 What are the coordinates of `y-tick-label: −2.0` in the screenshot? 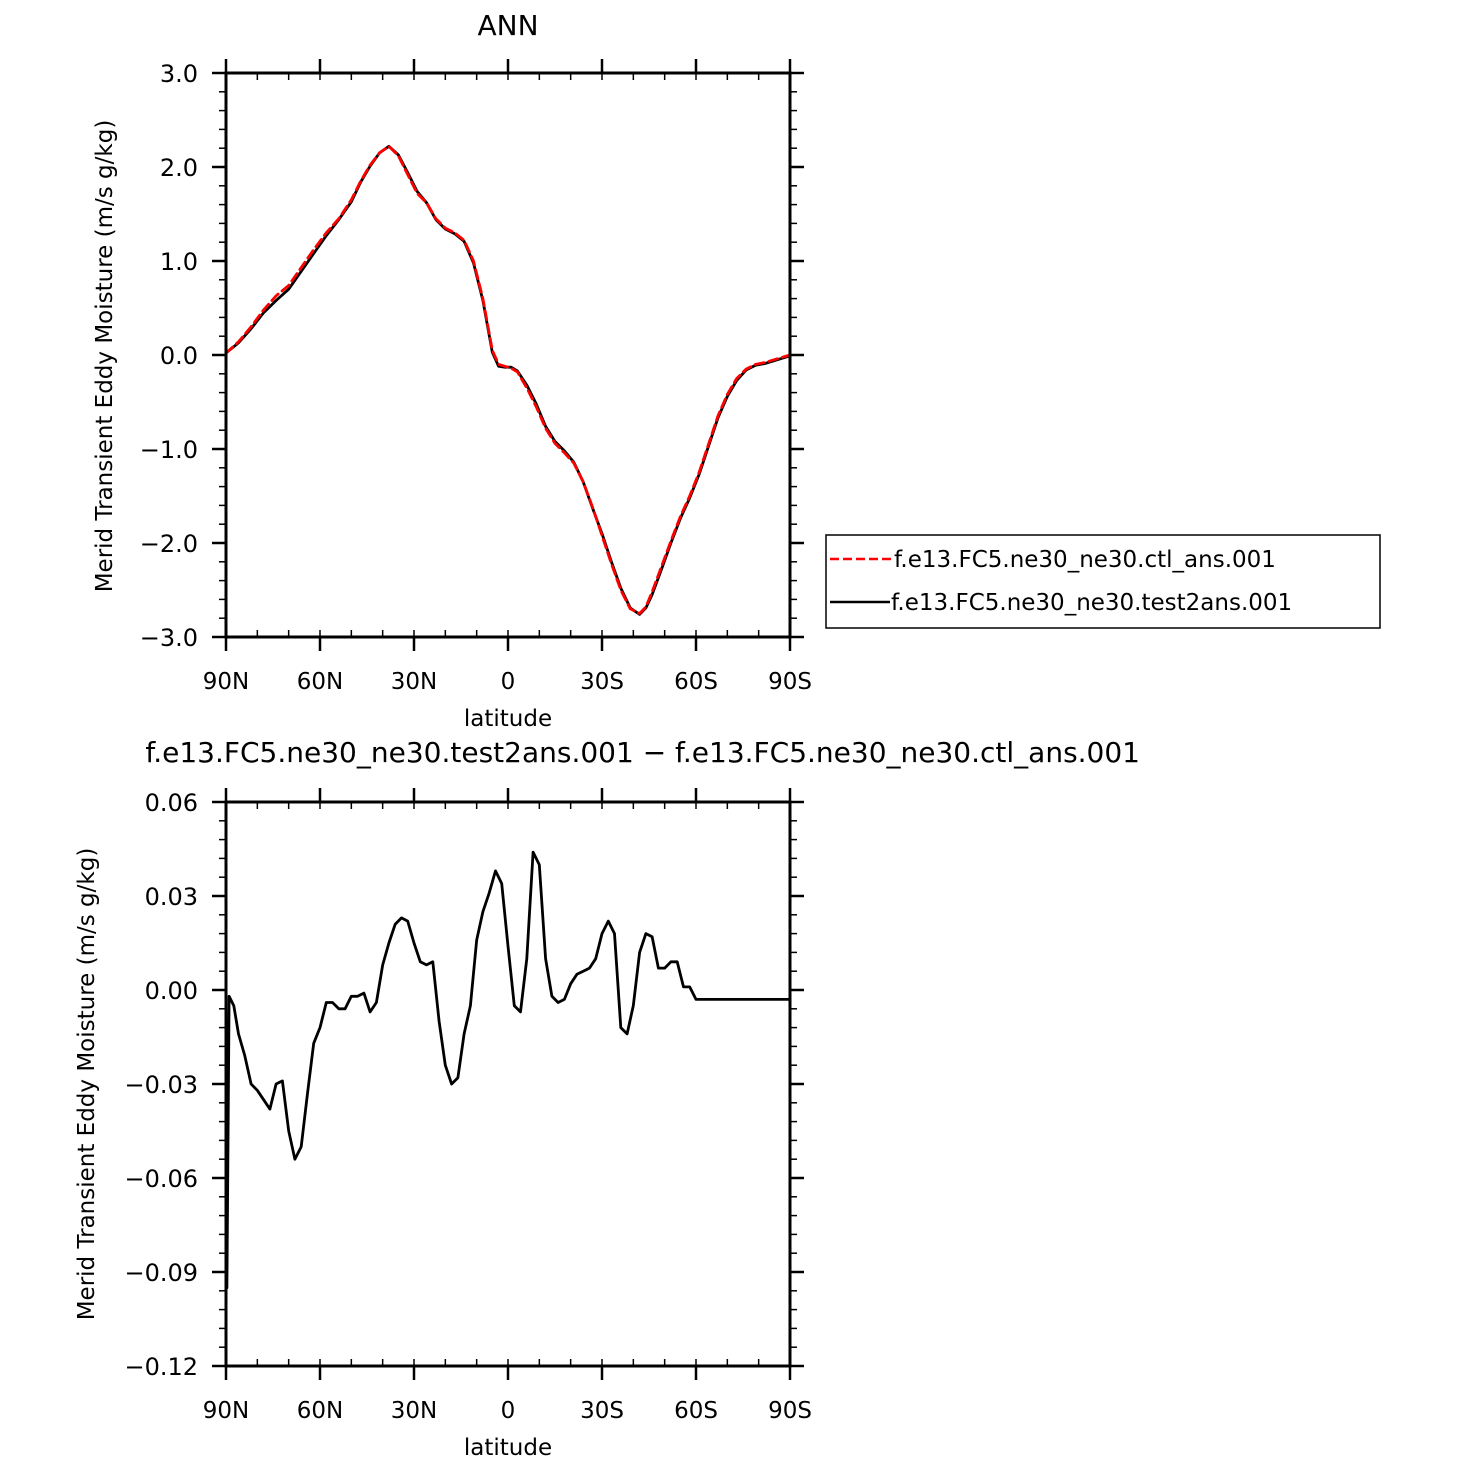 It's located at (169, 544).